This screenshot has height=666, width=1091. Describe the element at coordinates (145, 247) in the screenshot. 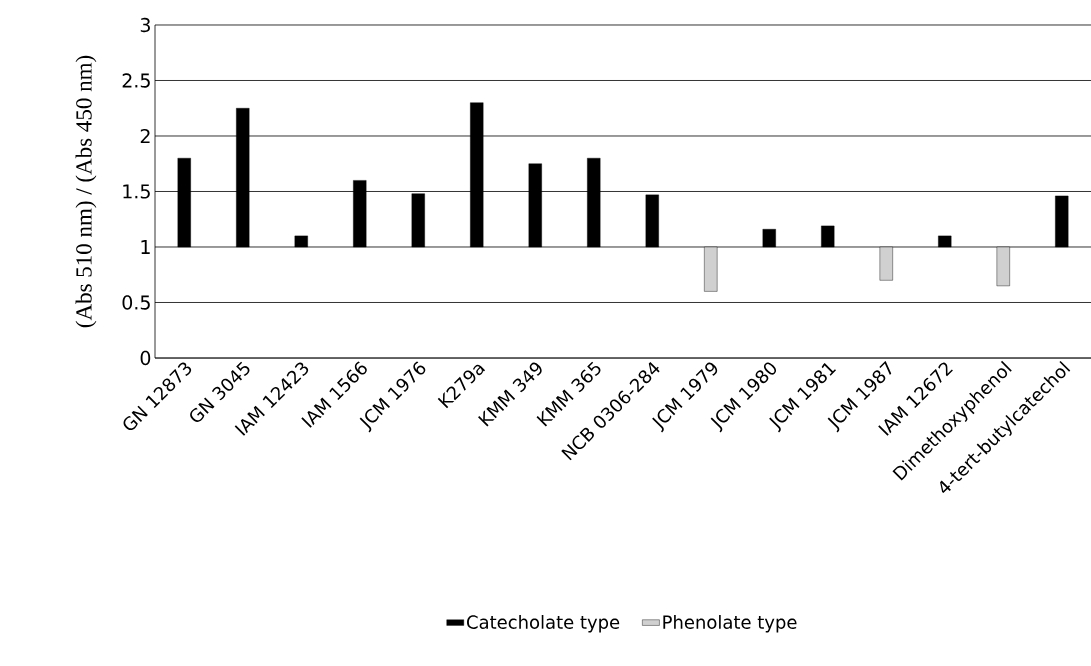

I see `y-tick-label: 1` at that location.